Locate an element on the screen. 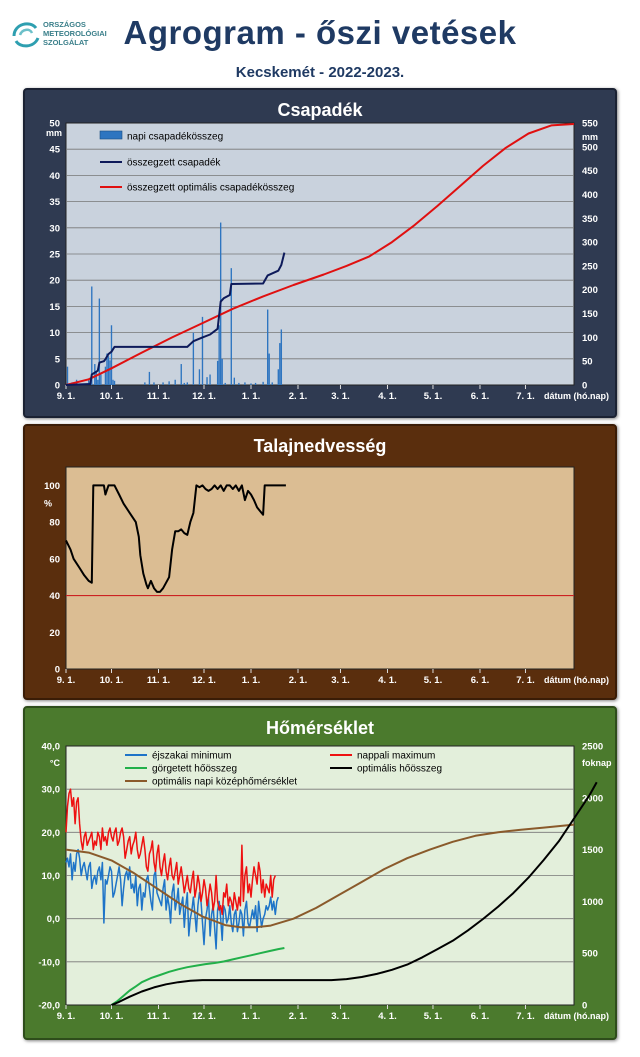 This screenshot has height=1057, width=640. right-tick-label: 1000 is located at coordinates (592, 902).